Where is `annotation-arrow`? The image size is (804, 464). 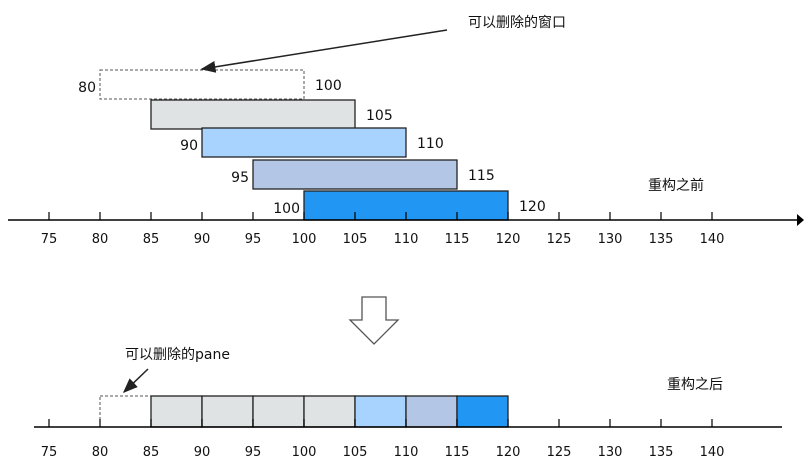 annotation-arrow is located at coordinates (324, 51).